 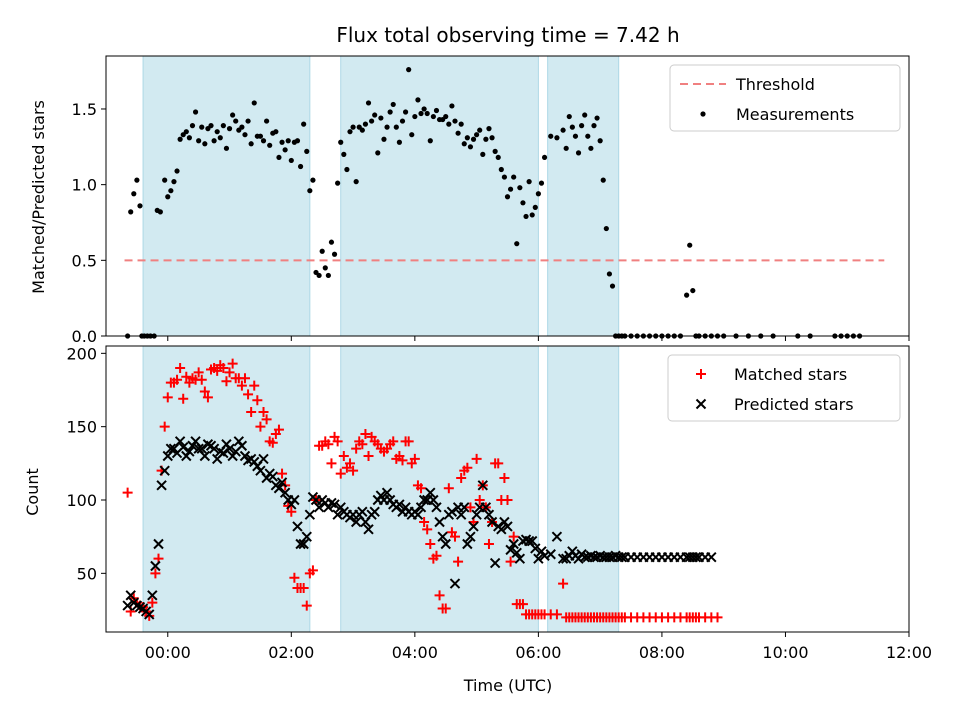 What do you see at coordinates (507, 685) in the screenshot?
I see `x-axis-label: Time (UTC)` at bounding box center [507, 685].